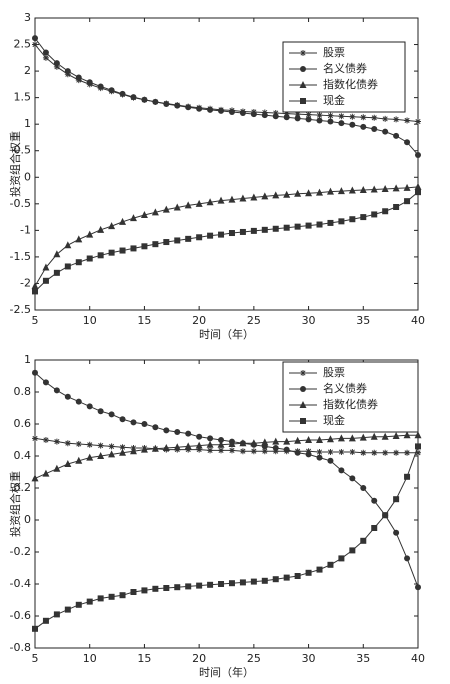 Image resolution: width=450 pixels, height=684 pixels. I want to click on x-tick-label: 30, so click(309, 320).